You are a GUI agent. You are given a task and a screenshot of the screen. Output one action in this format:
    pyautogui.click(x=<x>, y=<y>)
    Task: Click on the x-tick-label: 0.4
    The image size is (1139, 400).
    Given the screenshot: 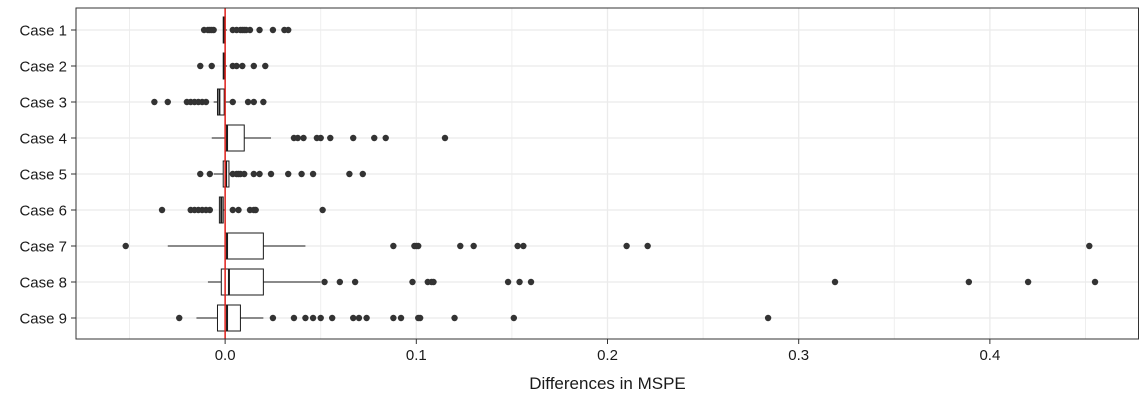 What is the action you would take?
    pyautogui.click(x=989, y=355)
    